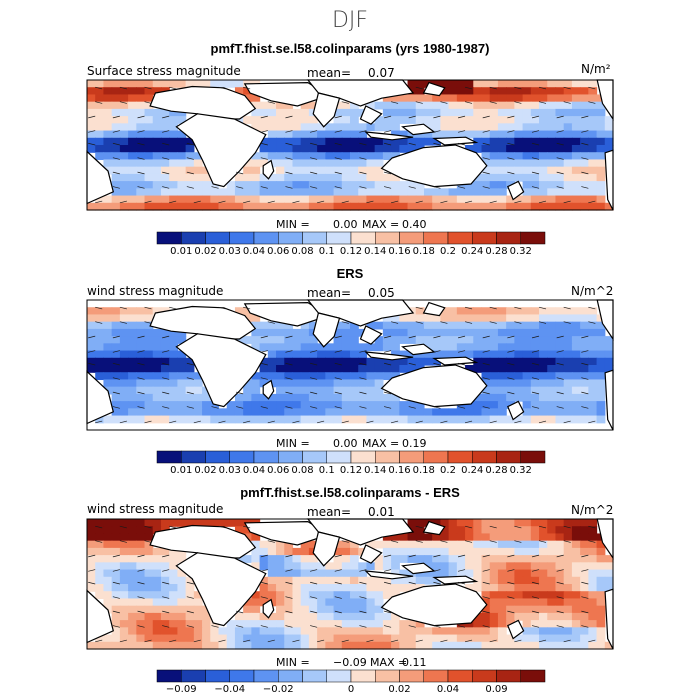 Image resolution: width=700 pixels, height=700 pixels. Describe the element at coordinates (371, 115) in the screenshot. I see `coastline` at that location.